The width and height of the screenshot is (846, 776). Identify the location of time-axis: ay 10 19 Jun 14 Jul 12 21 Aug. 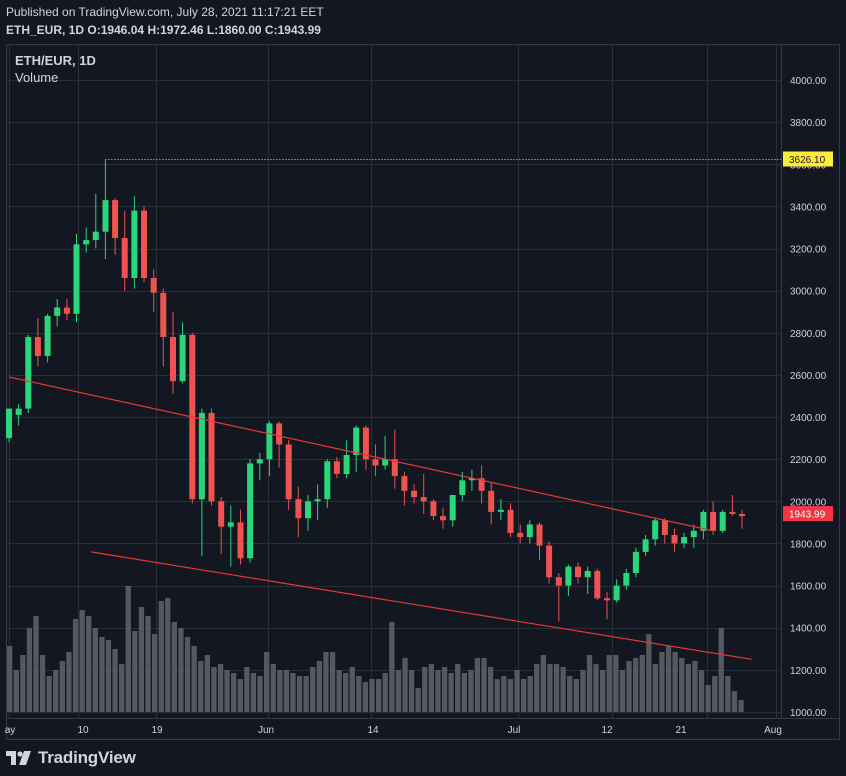
(393, 730).